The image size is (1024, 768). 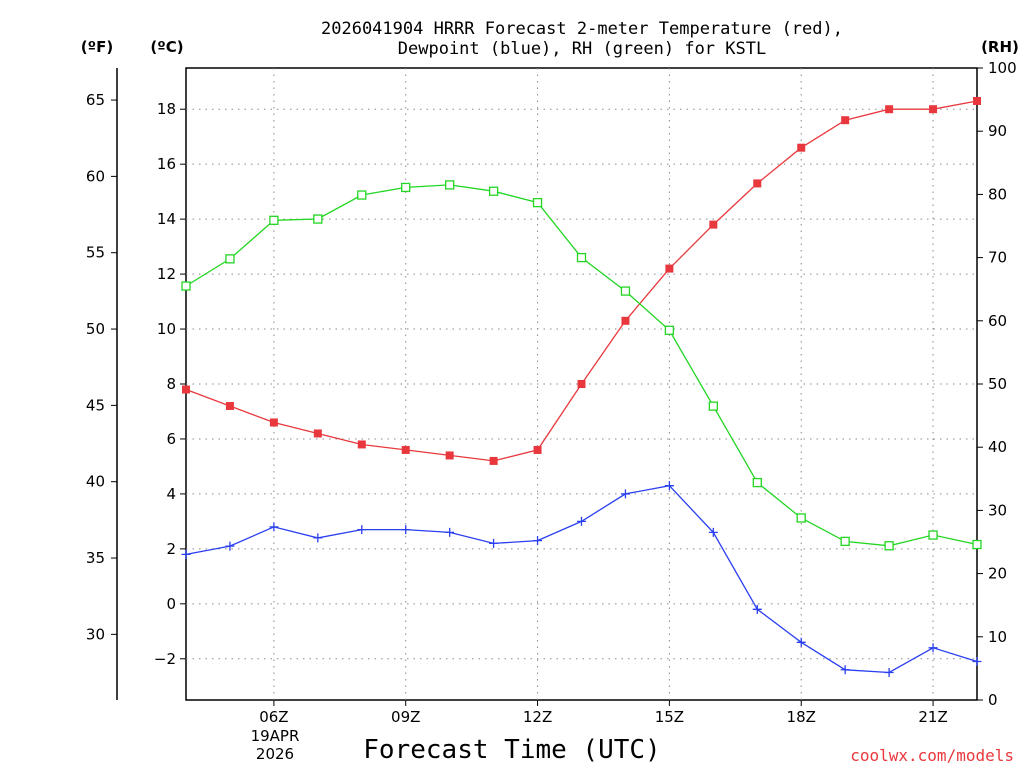 What do you see at coordinates (932, 755) in the screenshot?
I see `credit-text: coolwx.com/models` at bounding box center [932, 755].